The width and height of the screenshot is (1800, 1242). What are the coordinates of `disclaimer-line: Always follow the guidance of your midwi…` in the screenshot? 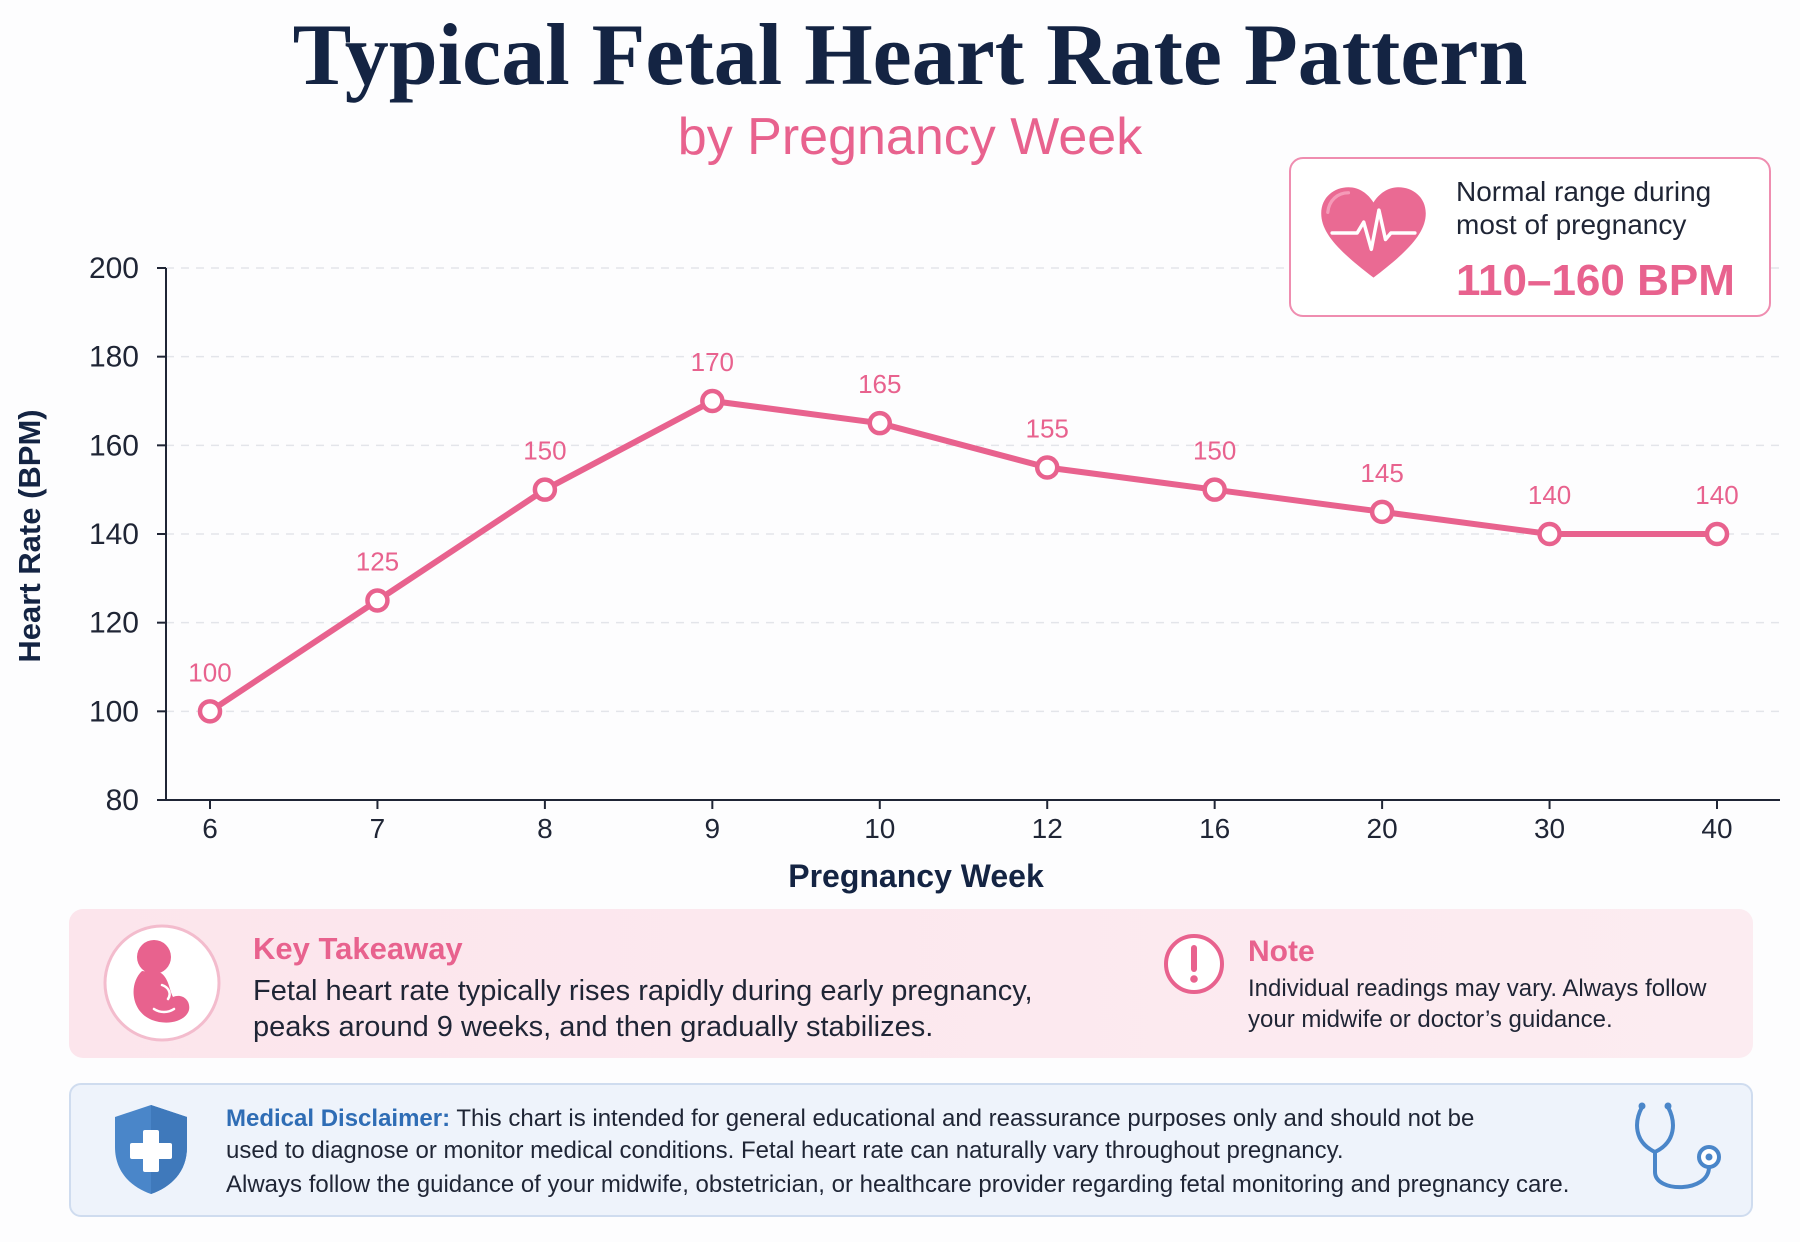 It's located at (898, 1184).